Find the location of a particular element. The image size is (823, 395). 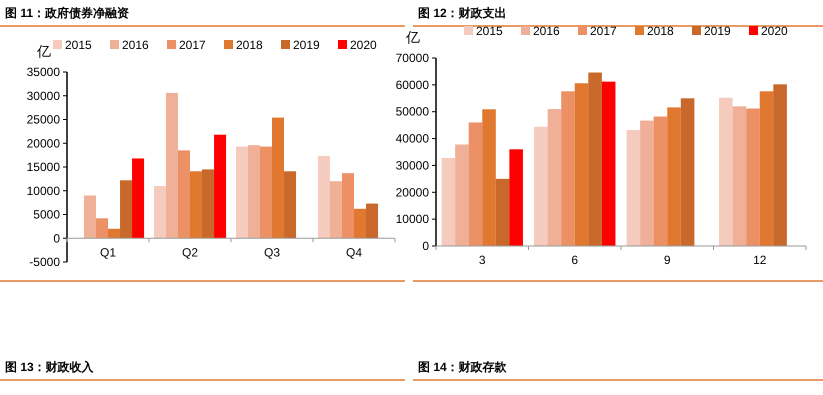

y-tick-label: 60000 is located at coordinates (413, 85).